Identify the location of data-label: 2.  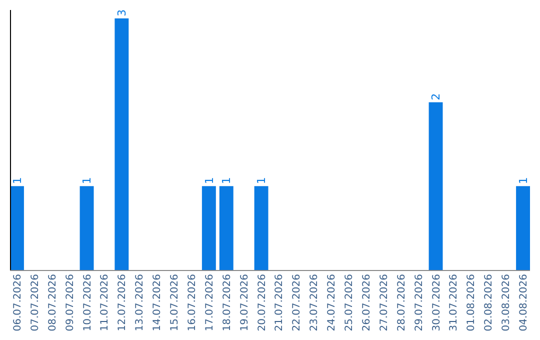
(436, 96).